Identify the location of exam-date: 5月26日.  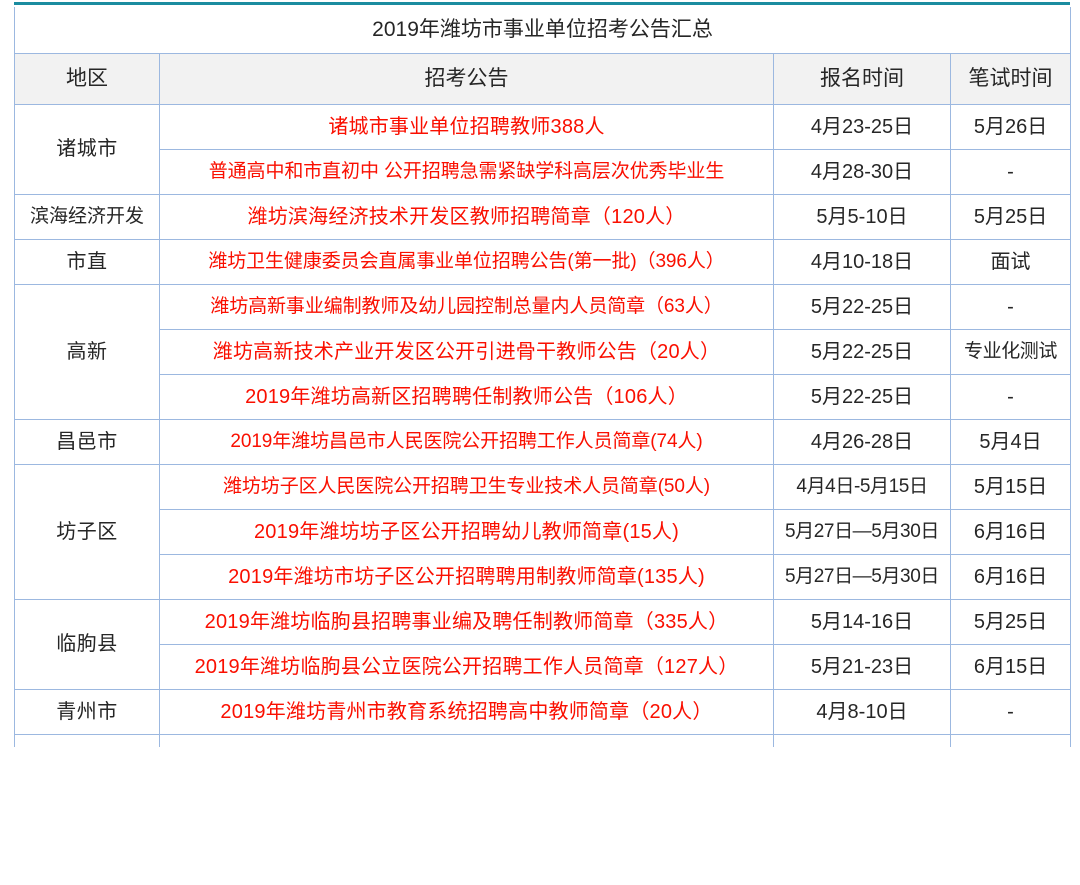
(1010, 127).